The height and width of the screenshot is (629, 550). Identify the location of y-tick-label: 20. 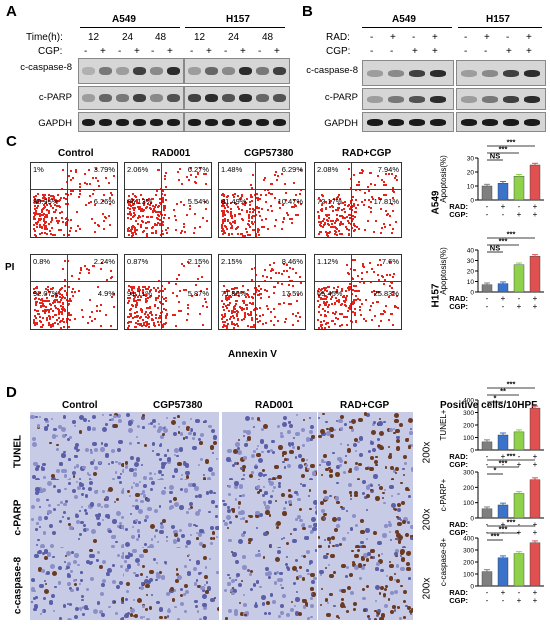
(471, 173).